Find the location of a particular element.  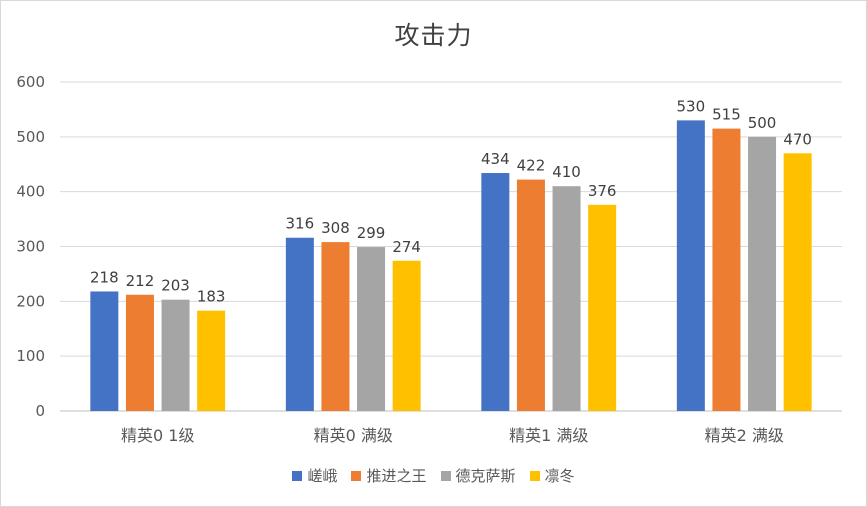

x-category-label: 精英2 满级 is located at coordinates (744, 435).